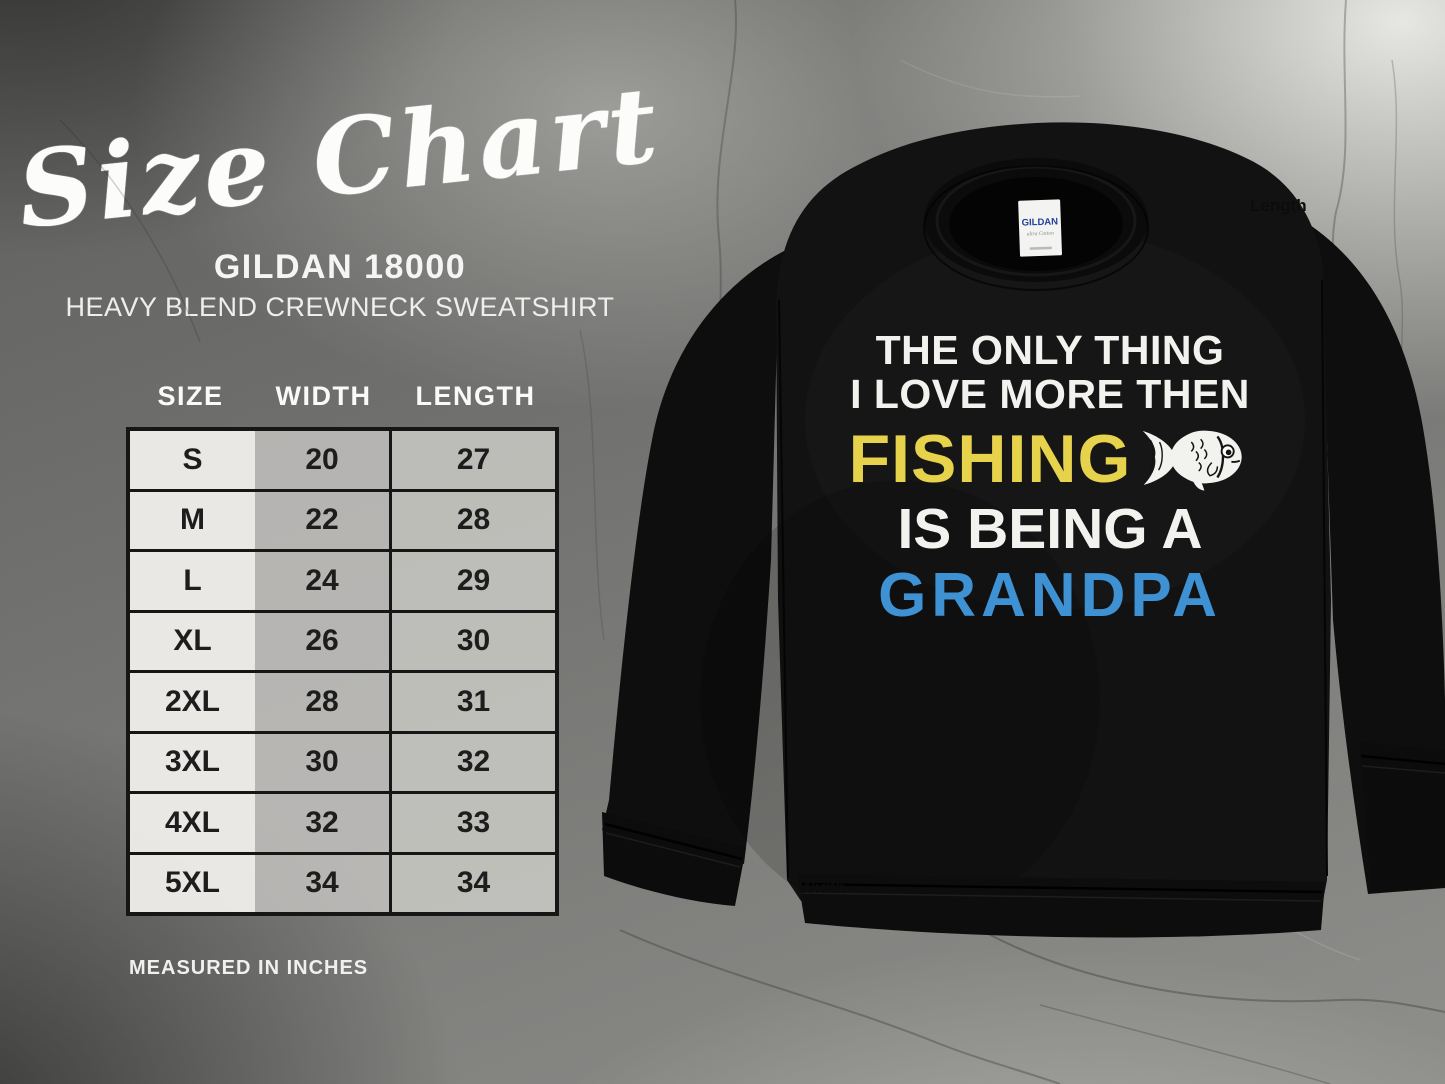 The image size is (1445, 1084). Describe the element at coordinates (674, 859) in the screenshot. I see `left-cuff` at that location.